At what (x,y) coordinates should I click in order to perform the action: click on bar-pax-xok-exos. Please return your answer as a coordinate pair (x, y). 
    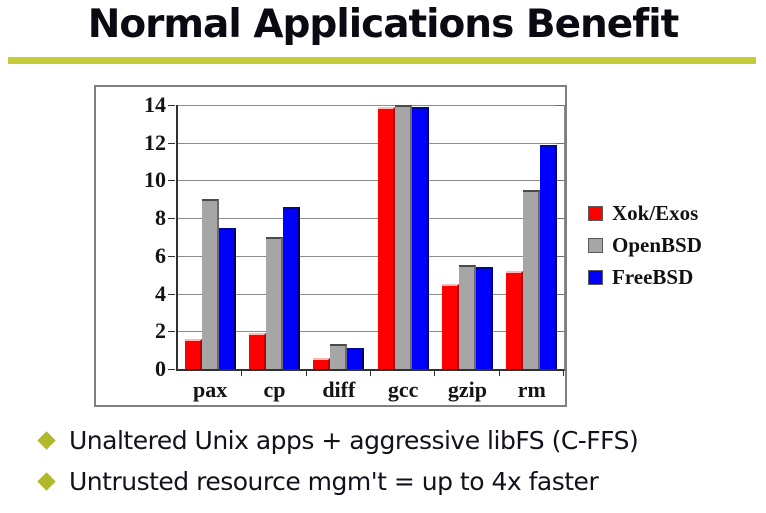
    Looking at the image, I should click on (193, 354).